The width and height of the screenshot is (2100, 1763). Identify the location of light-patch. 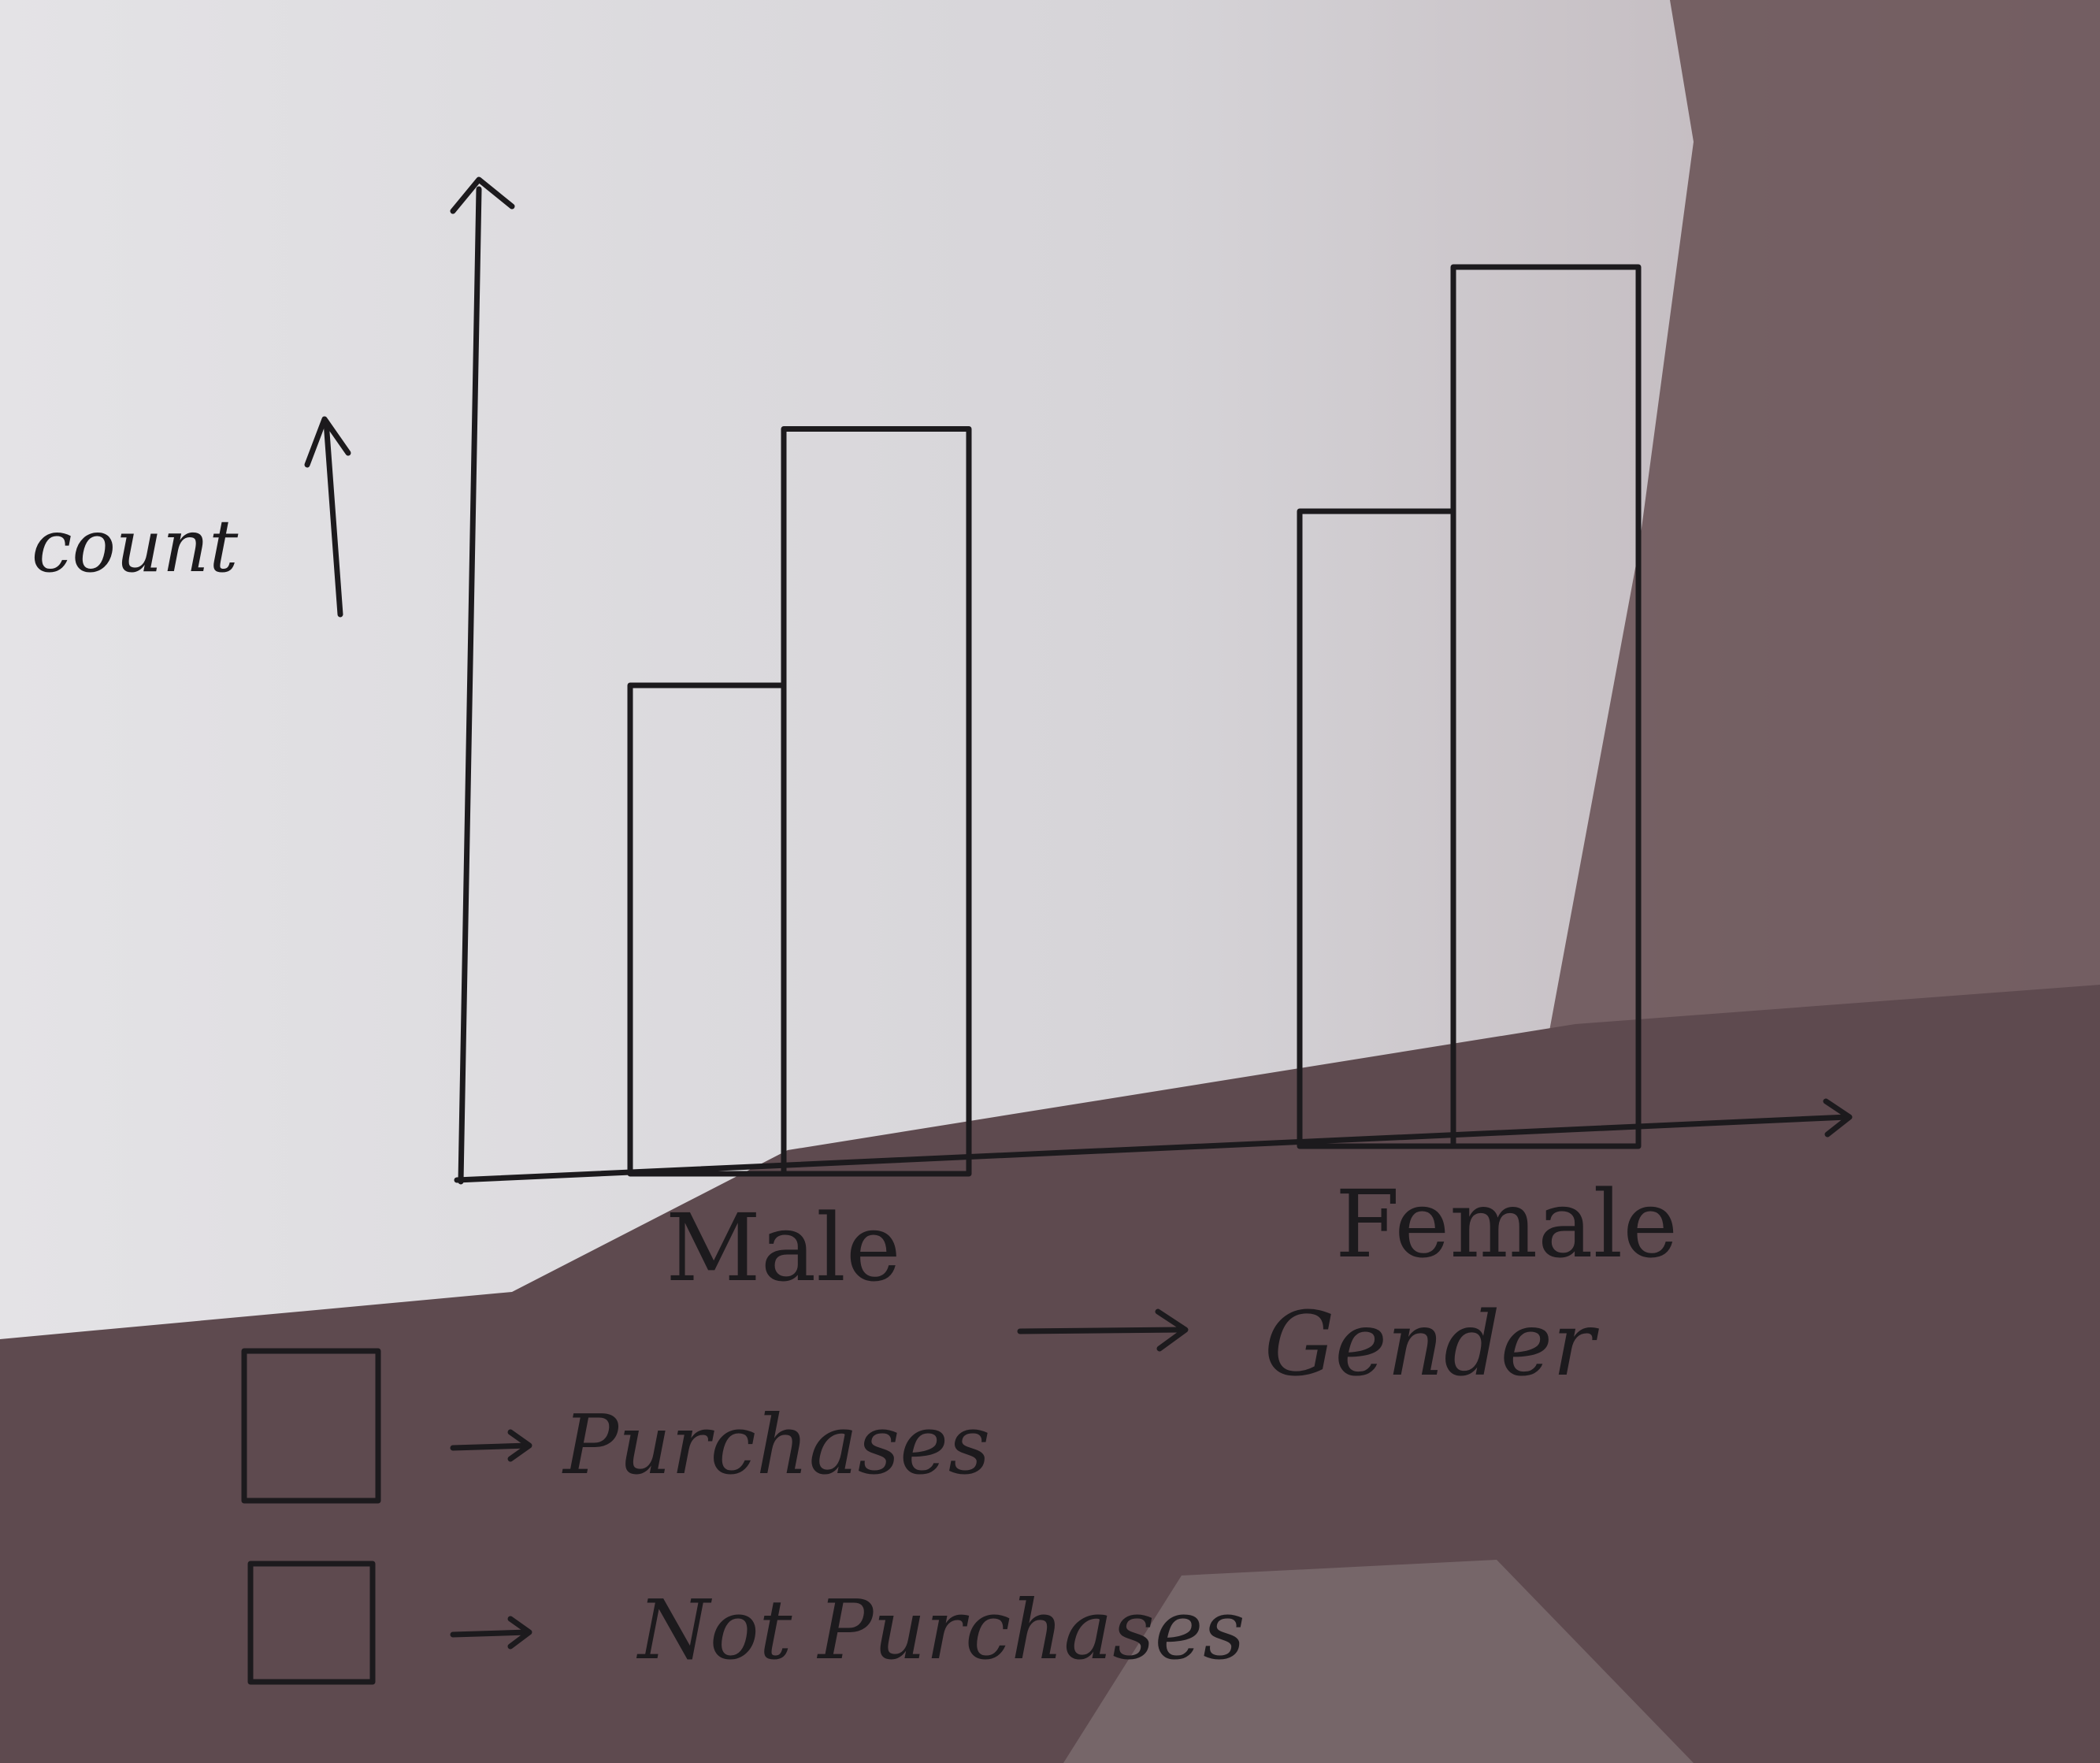
(1378, 1662).